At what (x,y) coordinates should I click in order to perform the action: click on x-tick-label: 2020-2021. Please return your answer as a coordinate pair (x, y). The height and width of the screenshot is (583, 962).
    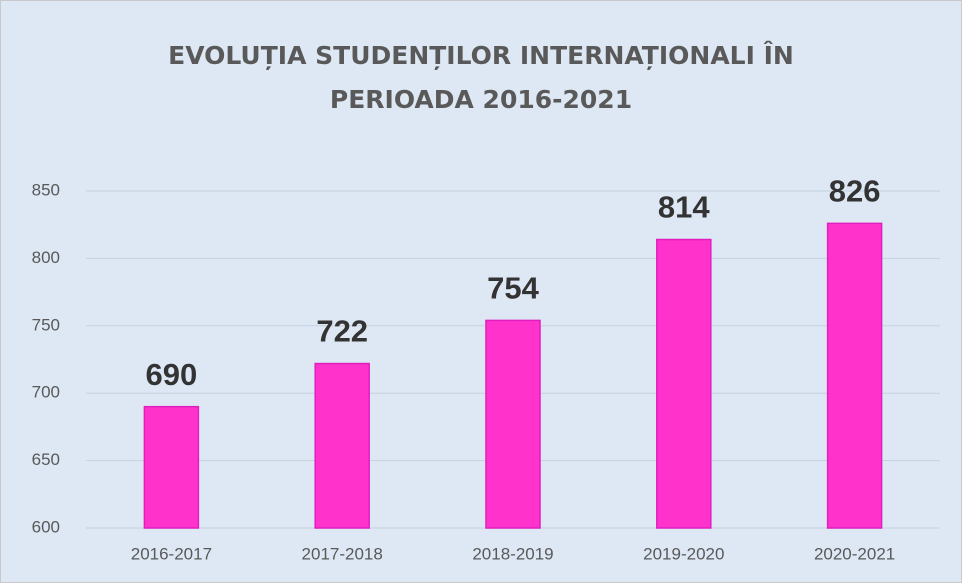
    Looking at the image, I should click on (854, 553).